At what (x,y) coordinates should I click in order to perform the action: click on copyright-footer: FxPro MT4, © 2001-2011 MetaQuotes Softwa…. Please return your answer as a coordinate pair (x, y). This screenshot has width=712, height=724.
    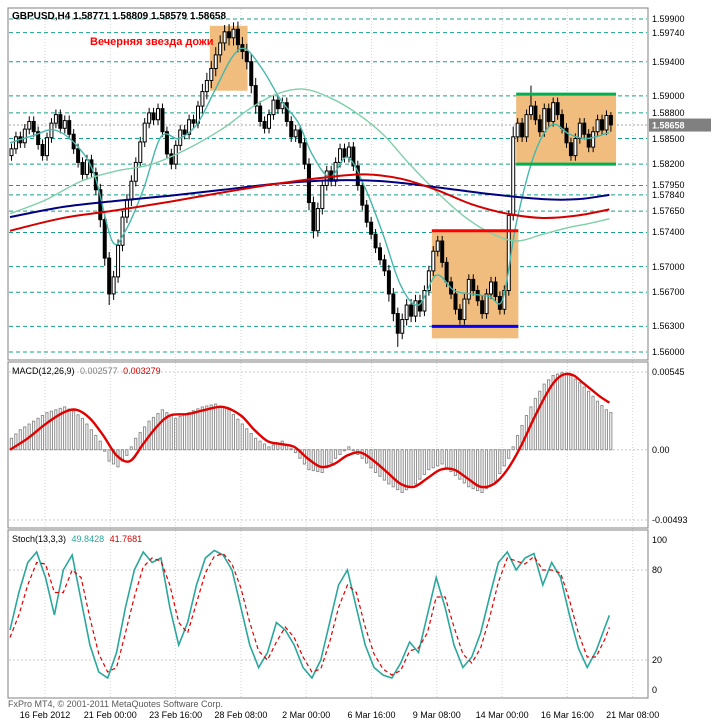
    Looking at the image, I should click on (116, 704).